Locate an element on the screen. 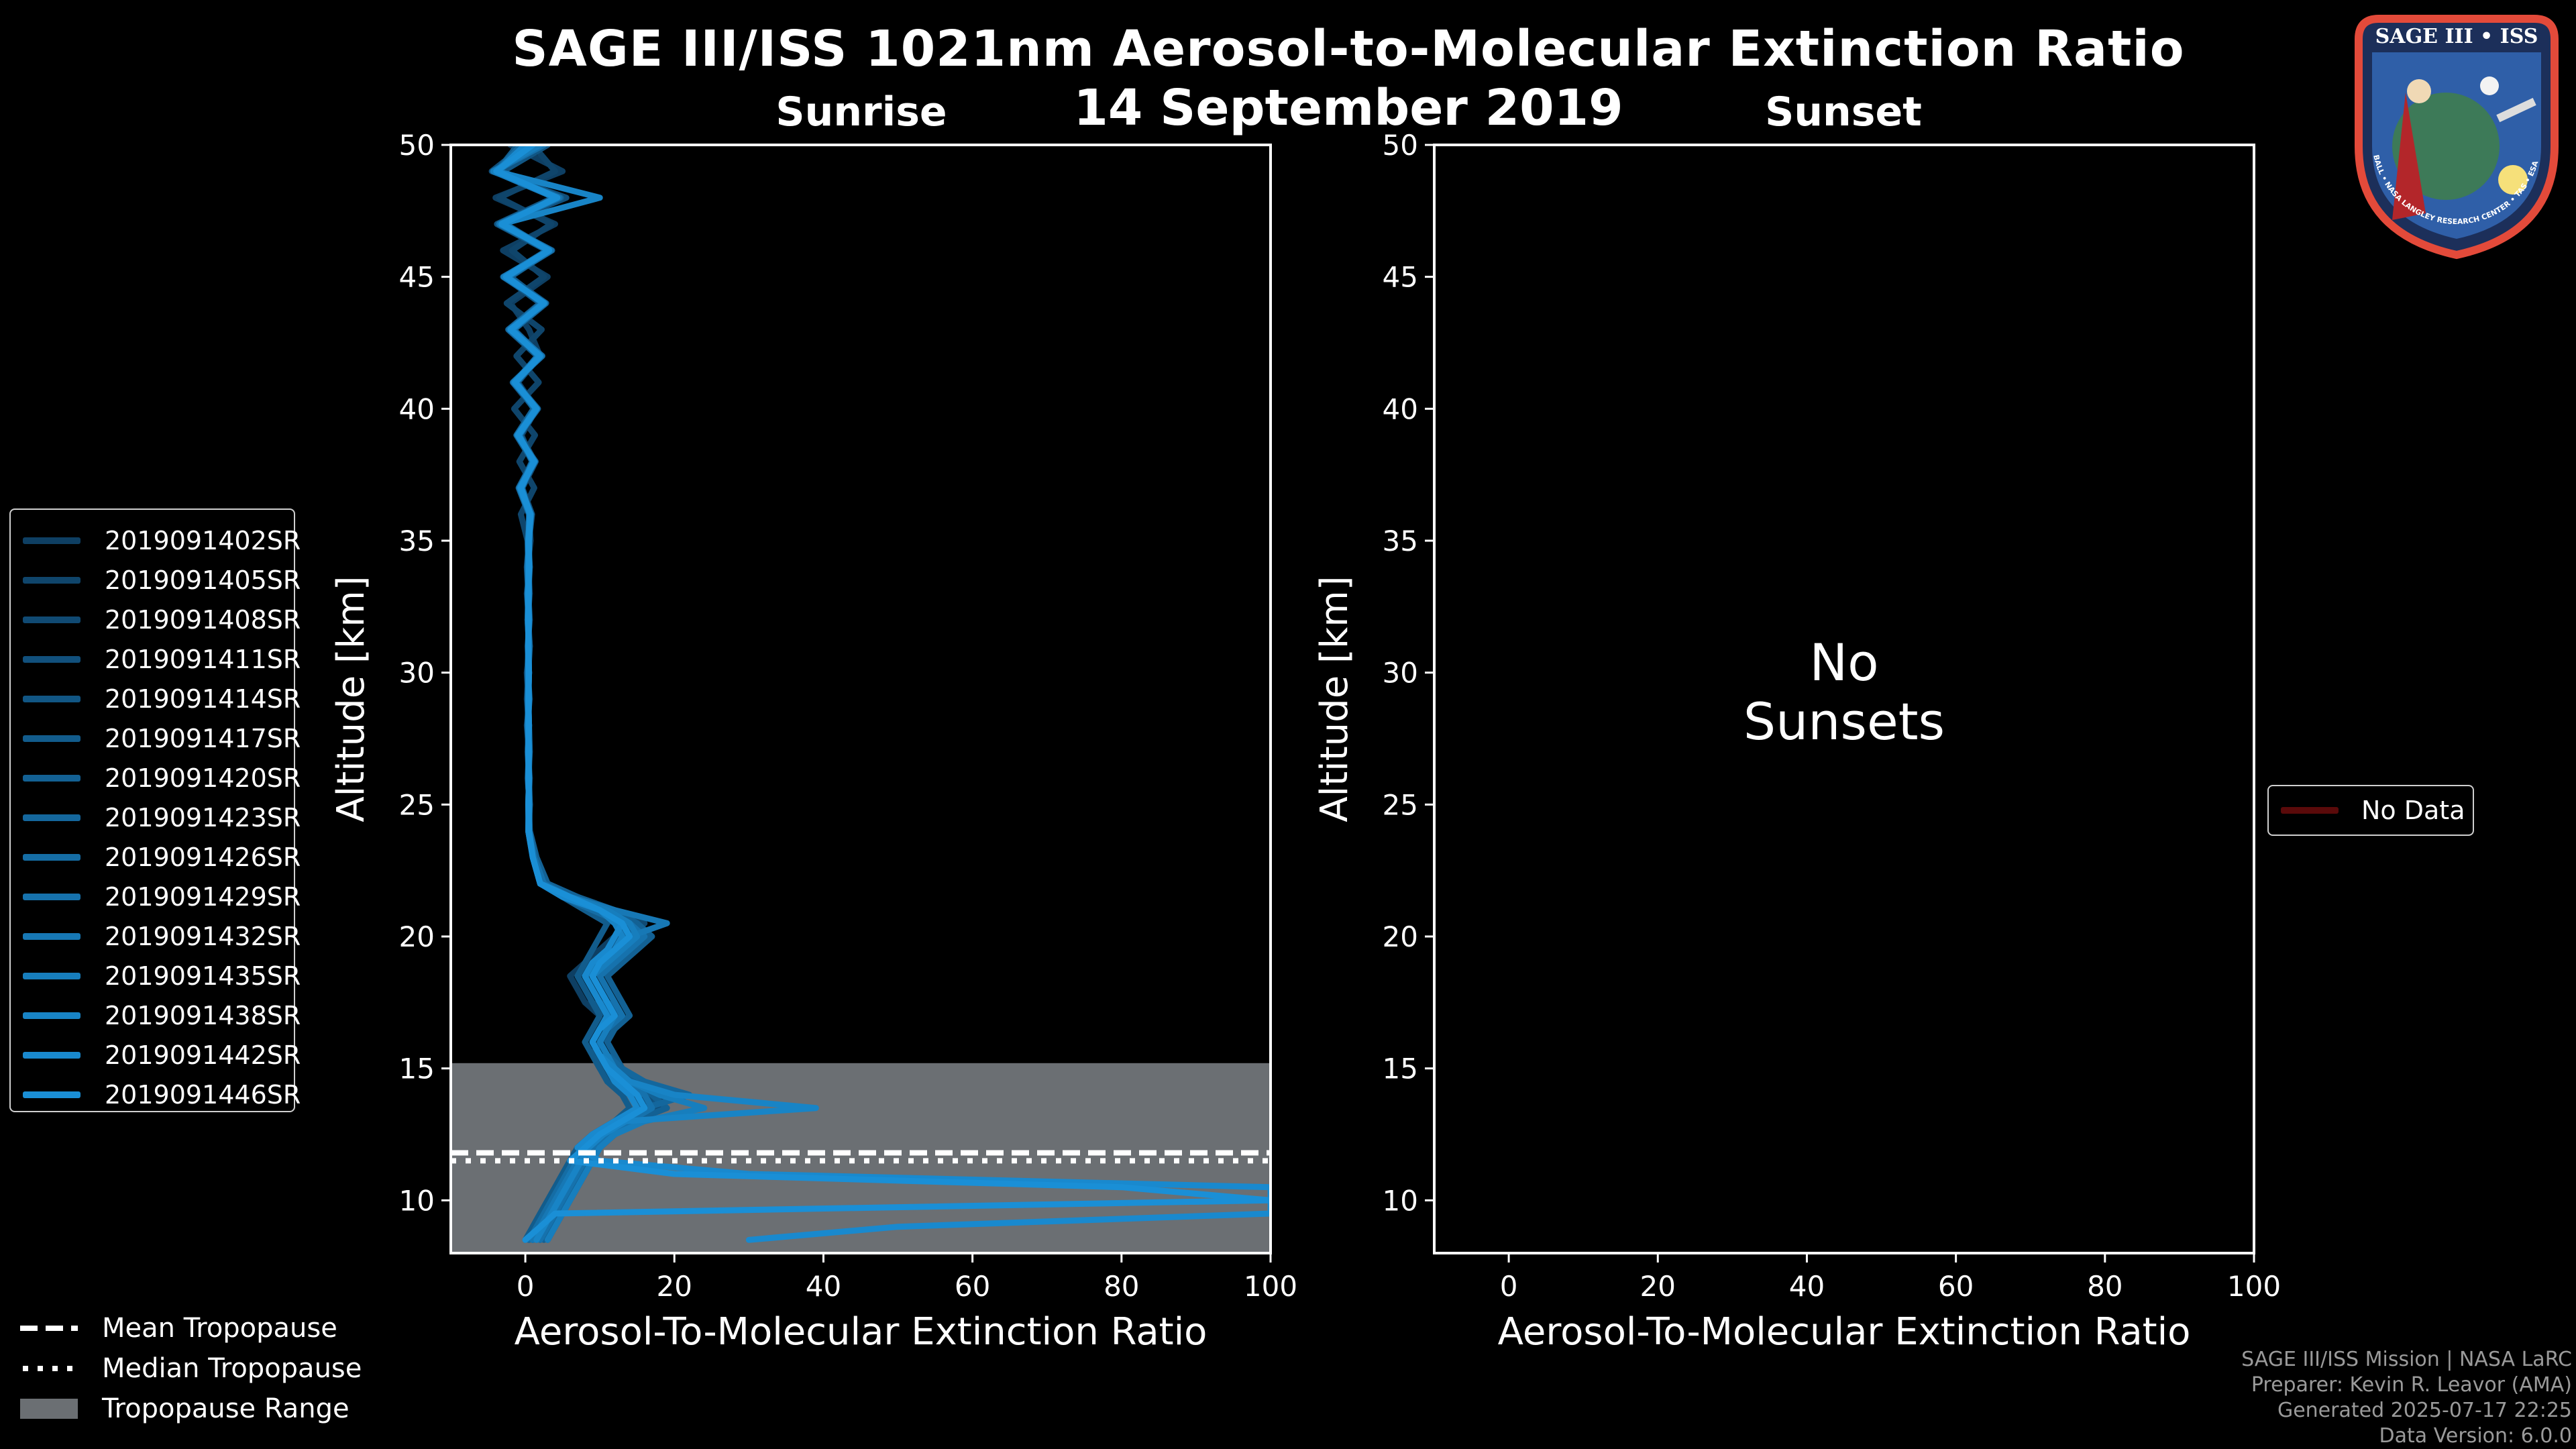  legend-label: 2019091426SR is located at coordinates (203, 857).